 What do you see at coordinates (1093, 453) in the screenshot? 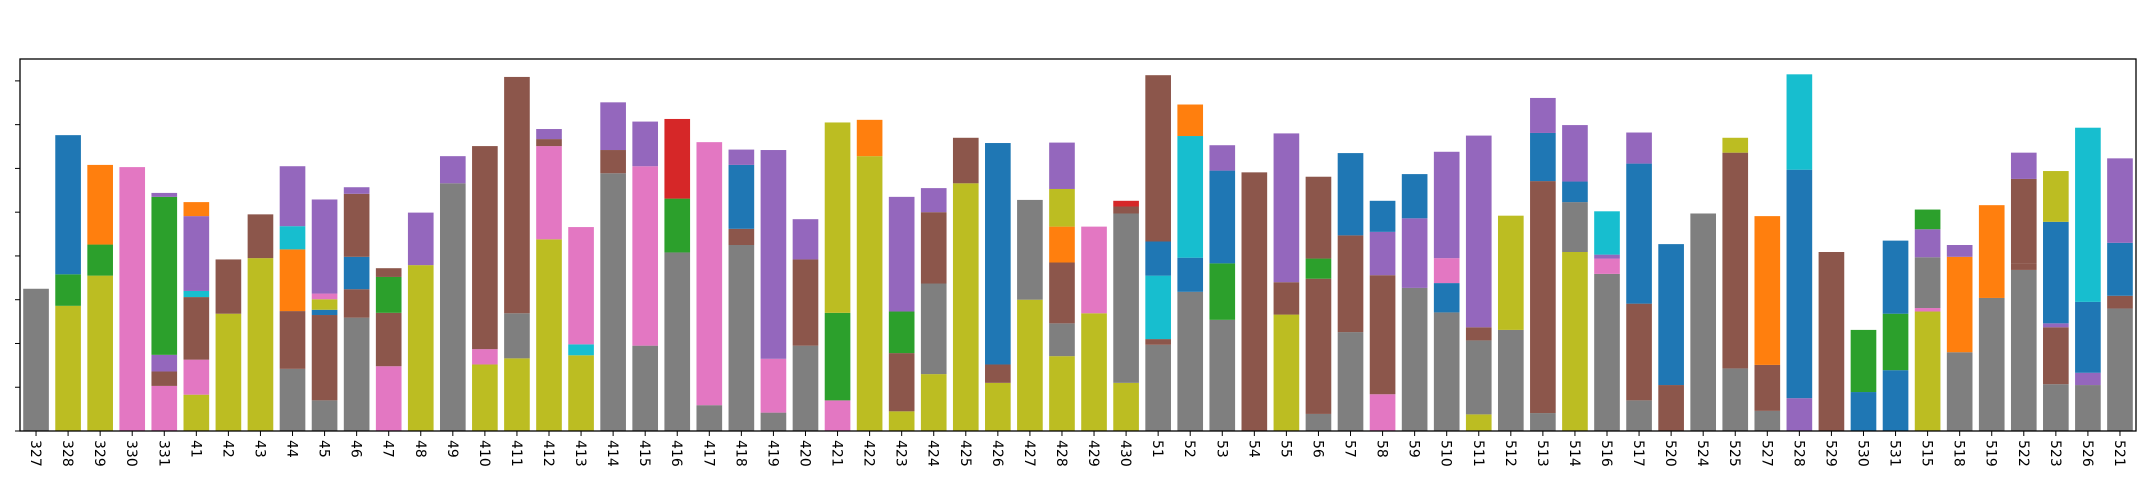
I see `x-tick-label-429: 429` at bounding box center [1093, 453].